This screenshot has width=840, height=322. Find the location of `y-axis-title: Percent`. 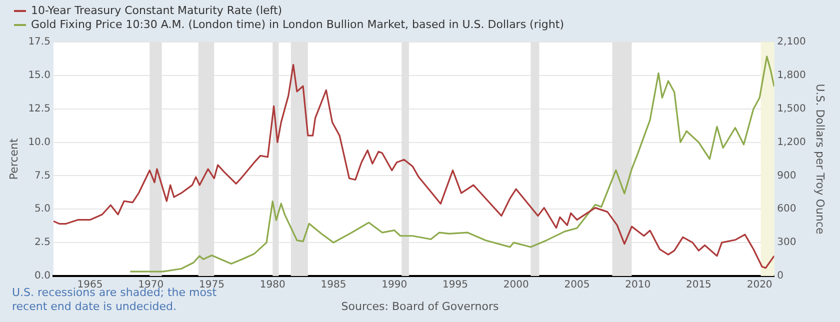

y-axis-title: Percent is located at coordinates (13, 159).